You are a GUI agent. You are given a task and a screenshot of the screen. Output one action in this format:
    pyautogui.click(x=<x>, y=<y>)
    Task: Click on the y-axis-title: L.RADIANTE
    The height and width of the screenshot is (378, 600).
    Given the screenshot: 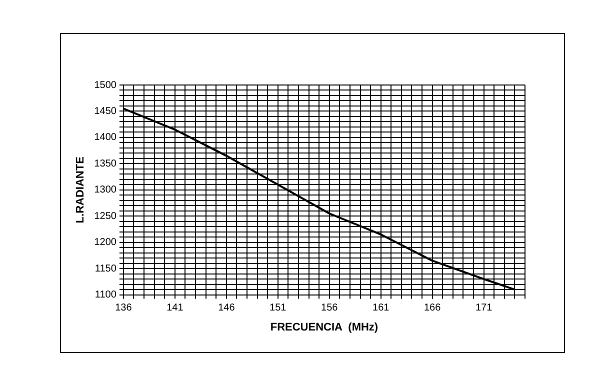 What is the action you would take?
    pyautogui.click(x=80, y=190)
    